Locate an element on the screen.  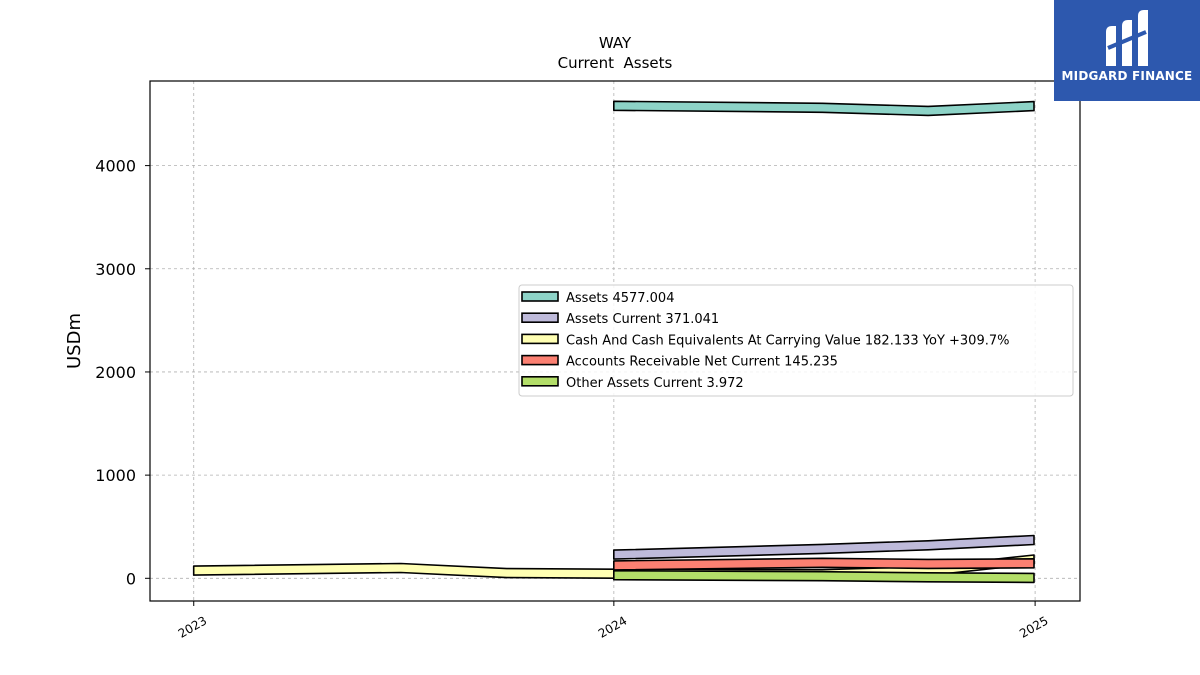
series-assets is located at coordinates (823, 108).